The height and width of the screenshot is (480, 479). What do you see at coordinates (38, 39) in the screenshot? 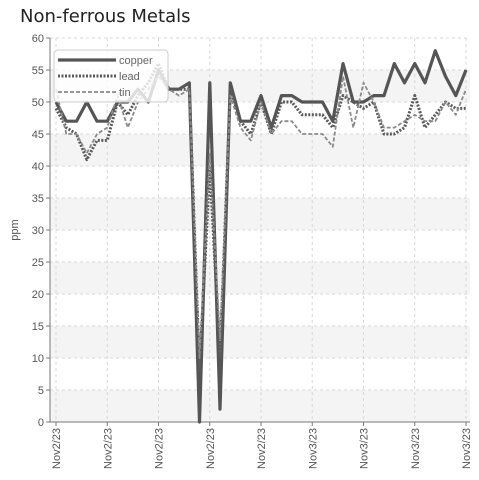
I see `y-tick-label: 60` at bounding box center [38, 39].